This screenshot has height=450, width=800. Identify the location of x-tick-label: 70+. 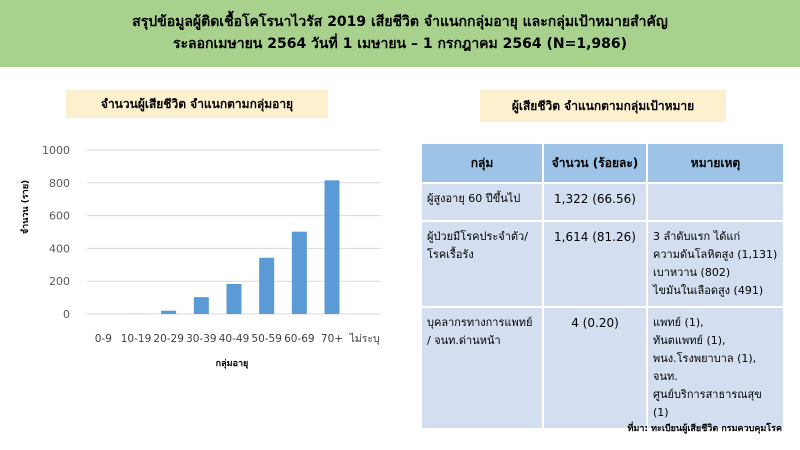
(332, 339).